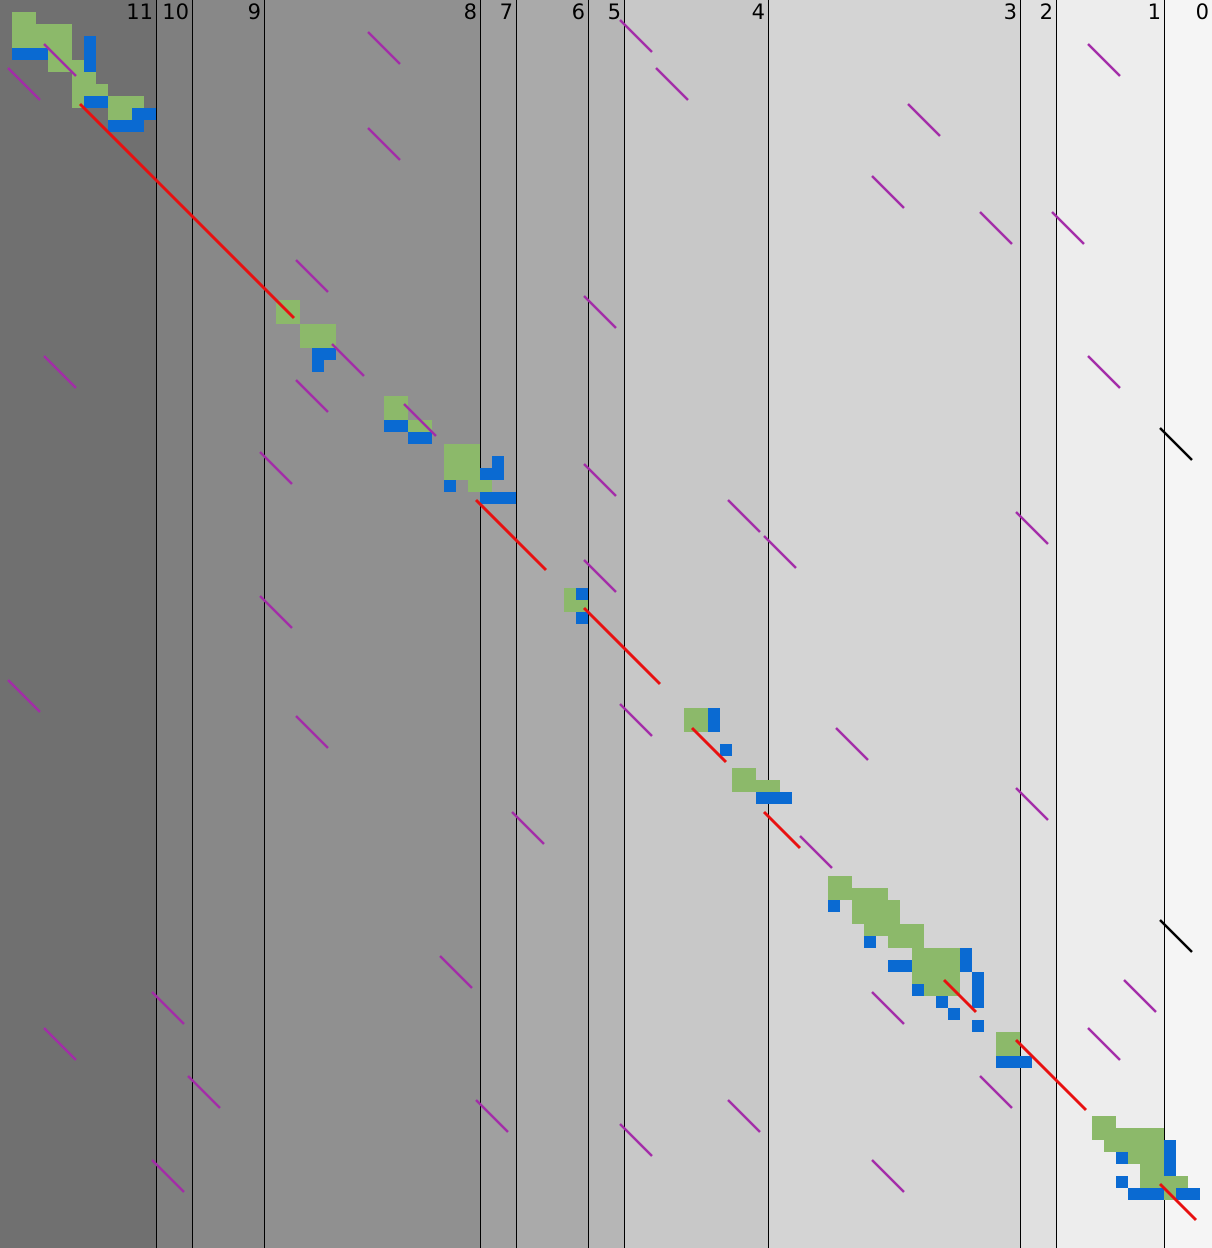  What do you see at coordinates (758, 12) in the screenshot?
I see `band-label-4: 4` at bounding box center [758, 12].